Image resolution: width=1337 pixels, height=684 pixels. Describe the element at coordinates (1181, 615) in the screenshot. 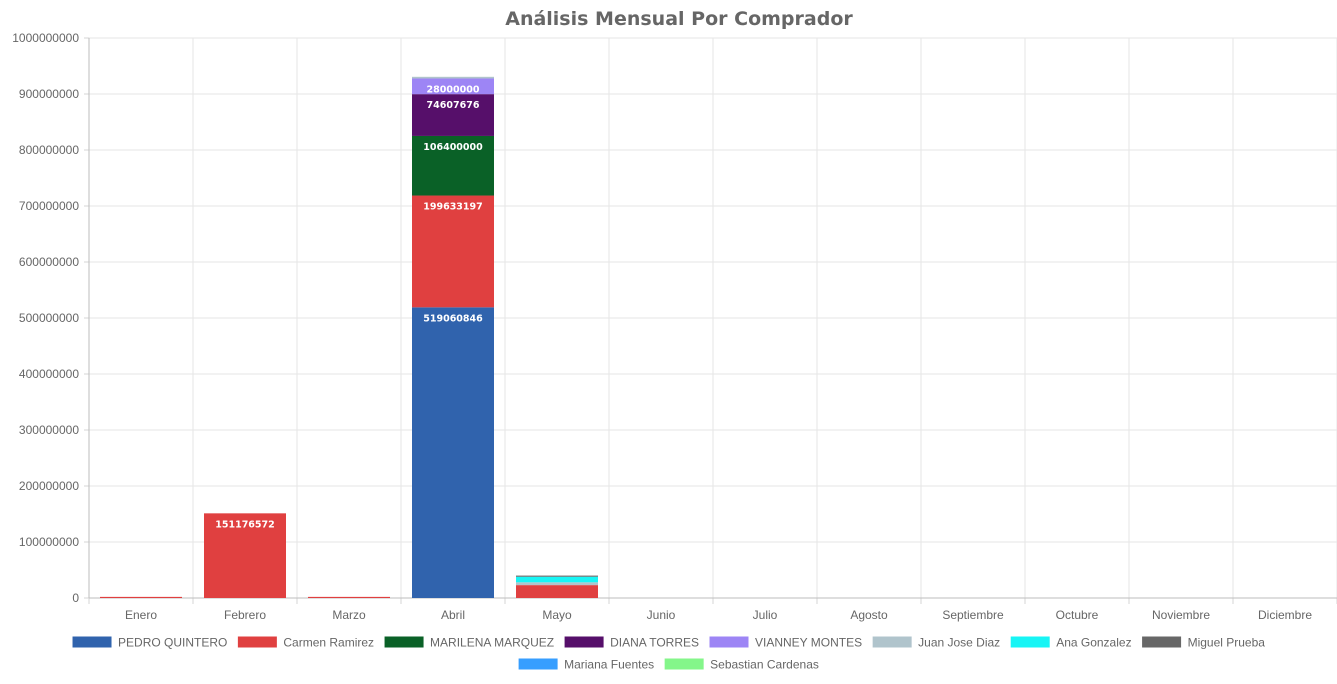

I see `x-tick-label: Noviembre` at that location.